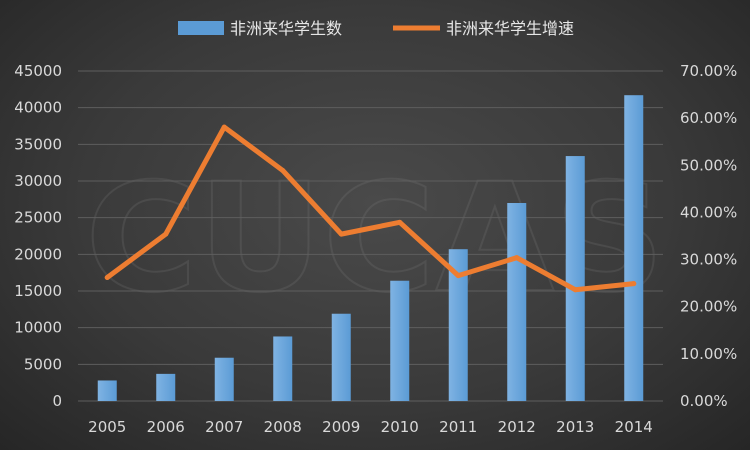 The width and height of the screenshot is (750, 450). I want to click on x-tick-label: 2013, so click(575, 427).